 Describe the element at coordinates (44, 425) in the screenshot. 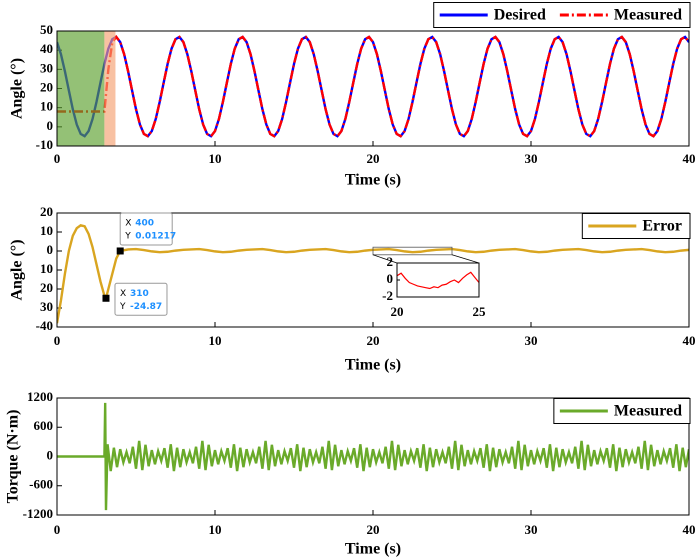

I see `y-tick-label: 600` at that location.